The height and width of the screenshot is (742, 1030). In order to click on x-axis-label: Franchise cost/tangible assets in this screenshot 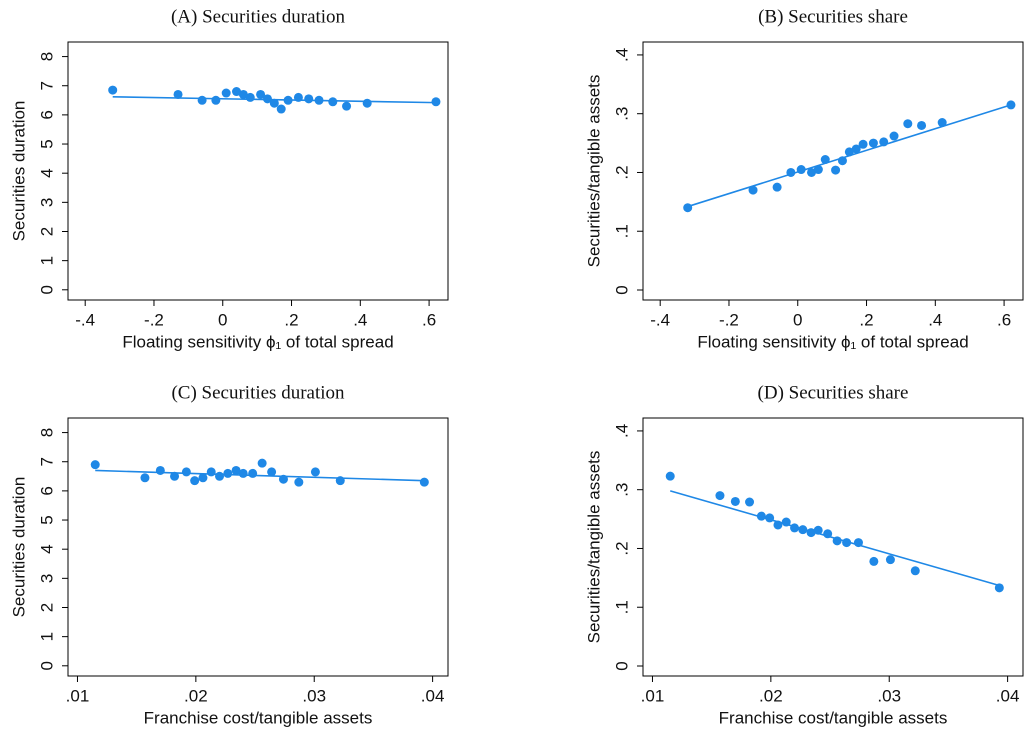, I will do `click(258, 717)`.